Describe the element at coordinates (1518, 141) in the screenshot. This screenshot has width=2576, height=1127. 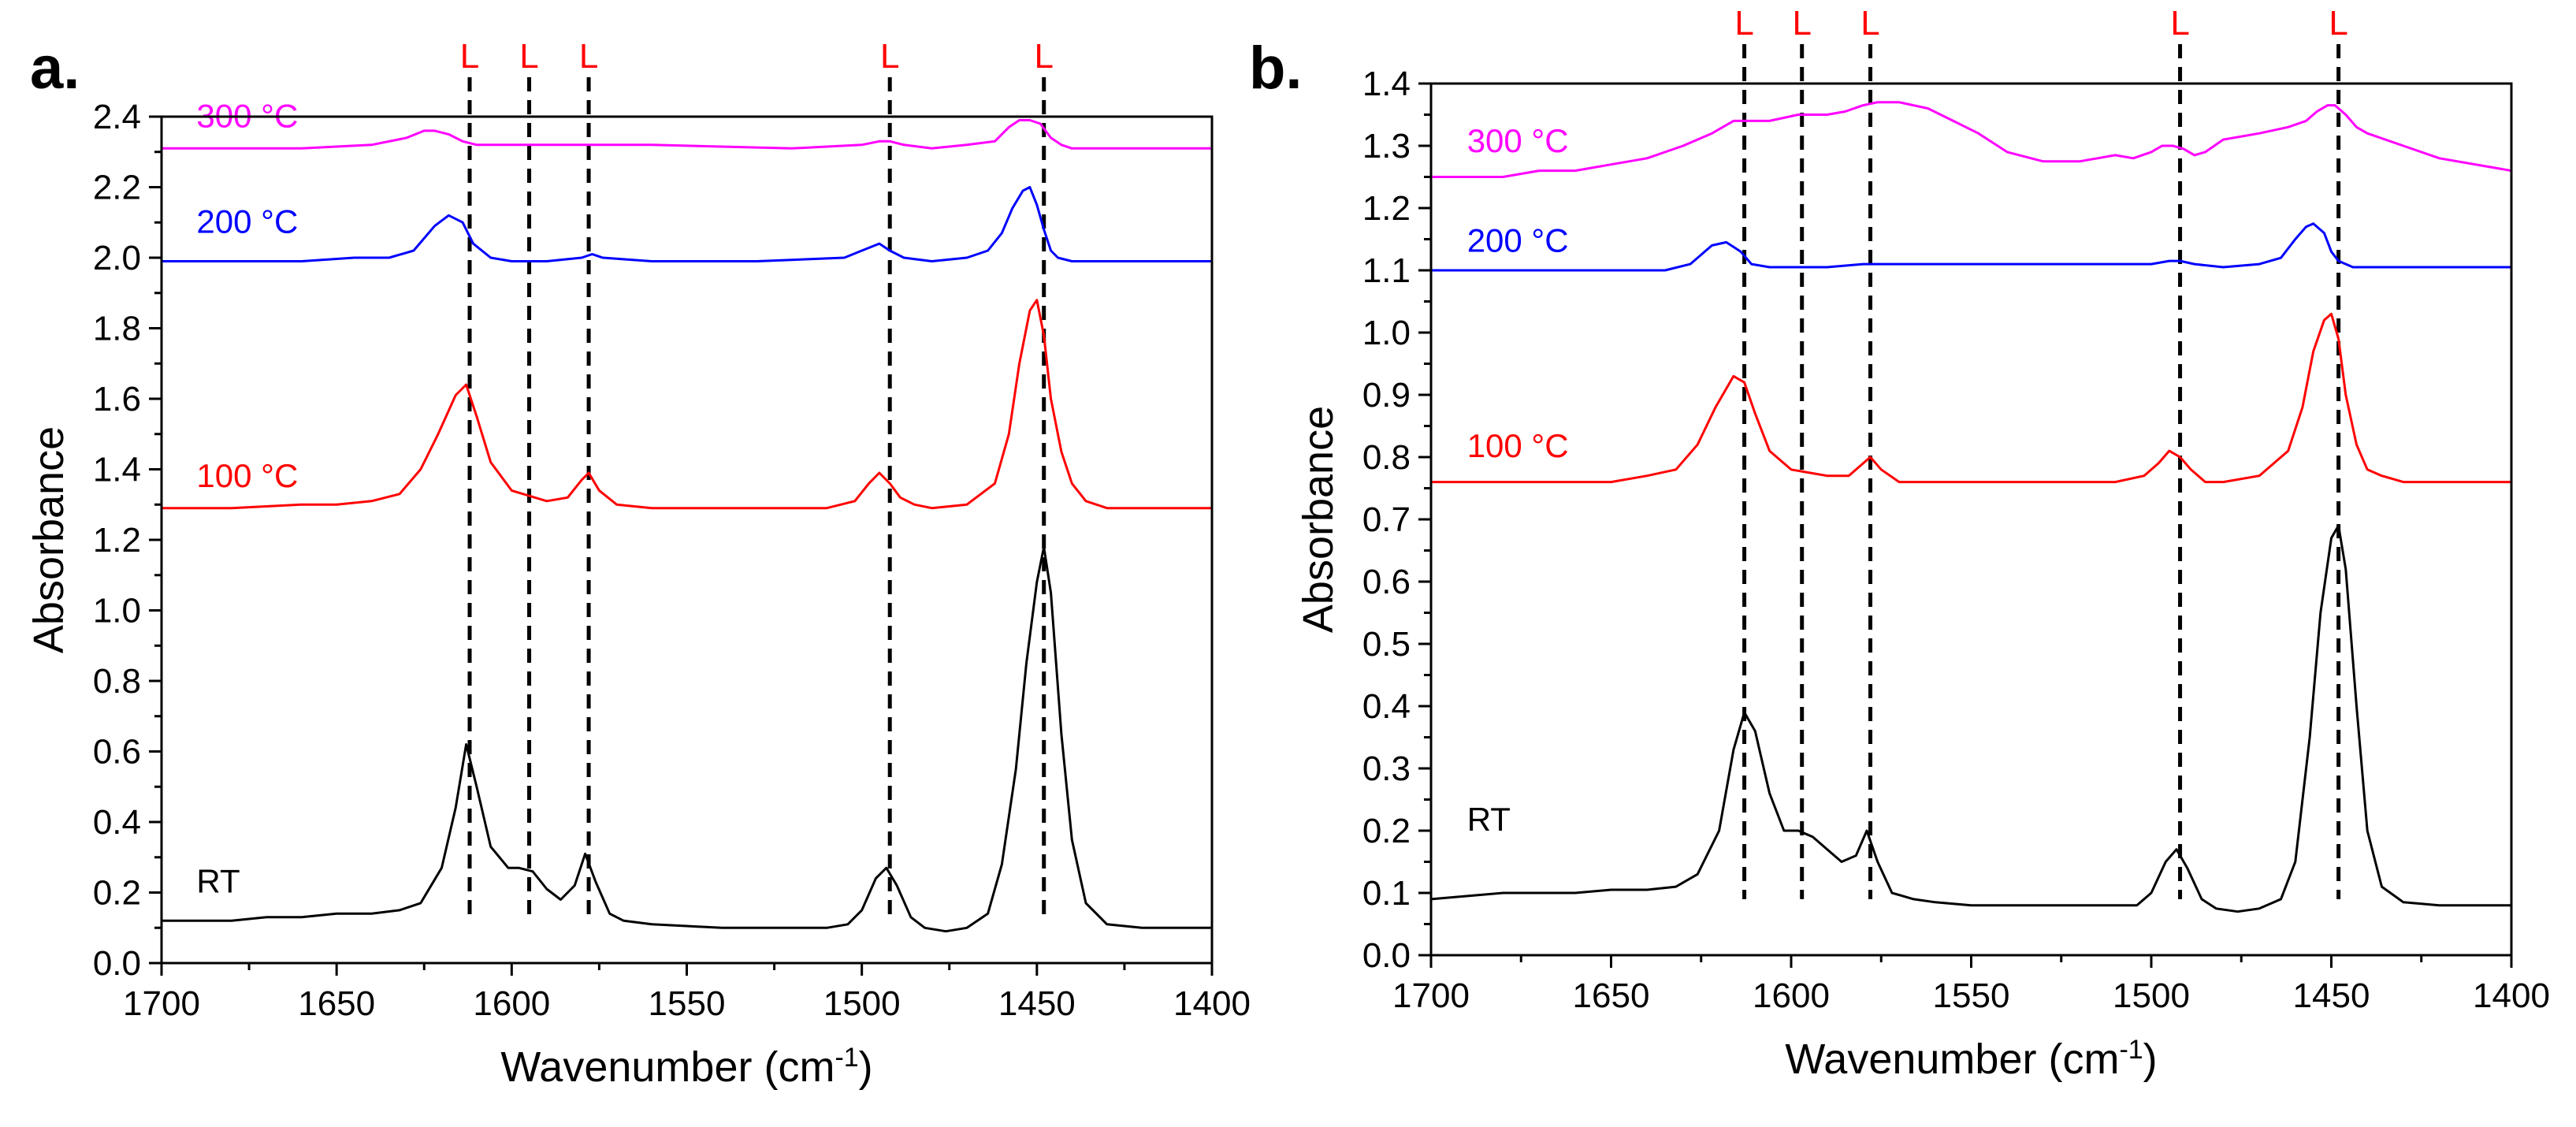
I see `series-label-3: 300 °C` at that location.